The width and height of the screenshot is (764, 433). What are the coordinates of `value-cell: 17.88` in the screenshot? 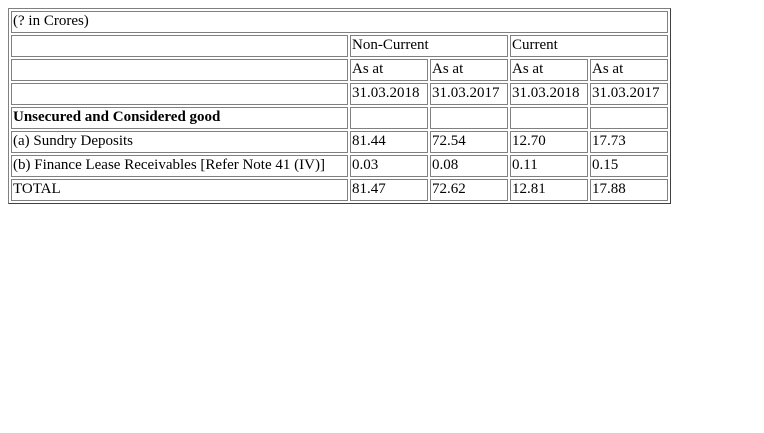 It's located at (629, 190).